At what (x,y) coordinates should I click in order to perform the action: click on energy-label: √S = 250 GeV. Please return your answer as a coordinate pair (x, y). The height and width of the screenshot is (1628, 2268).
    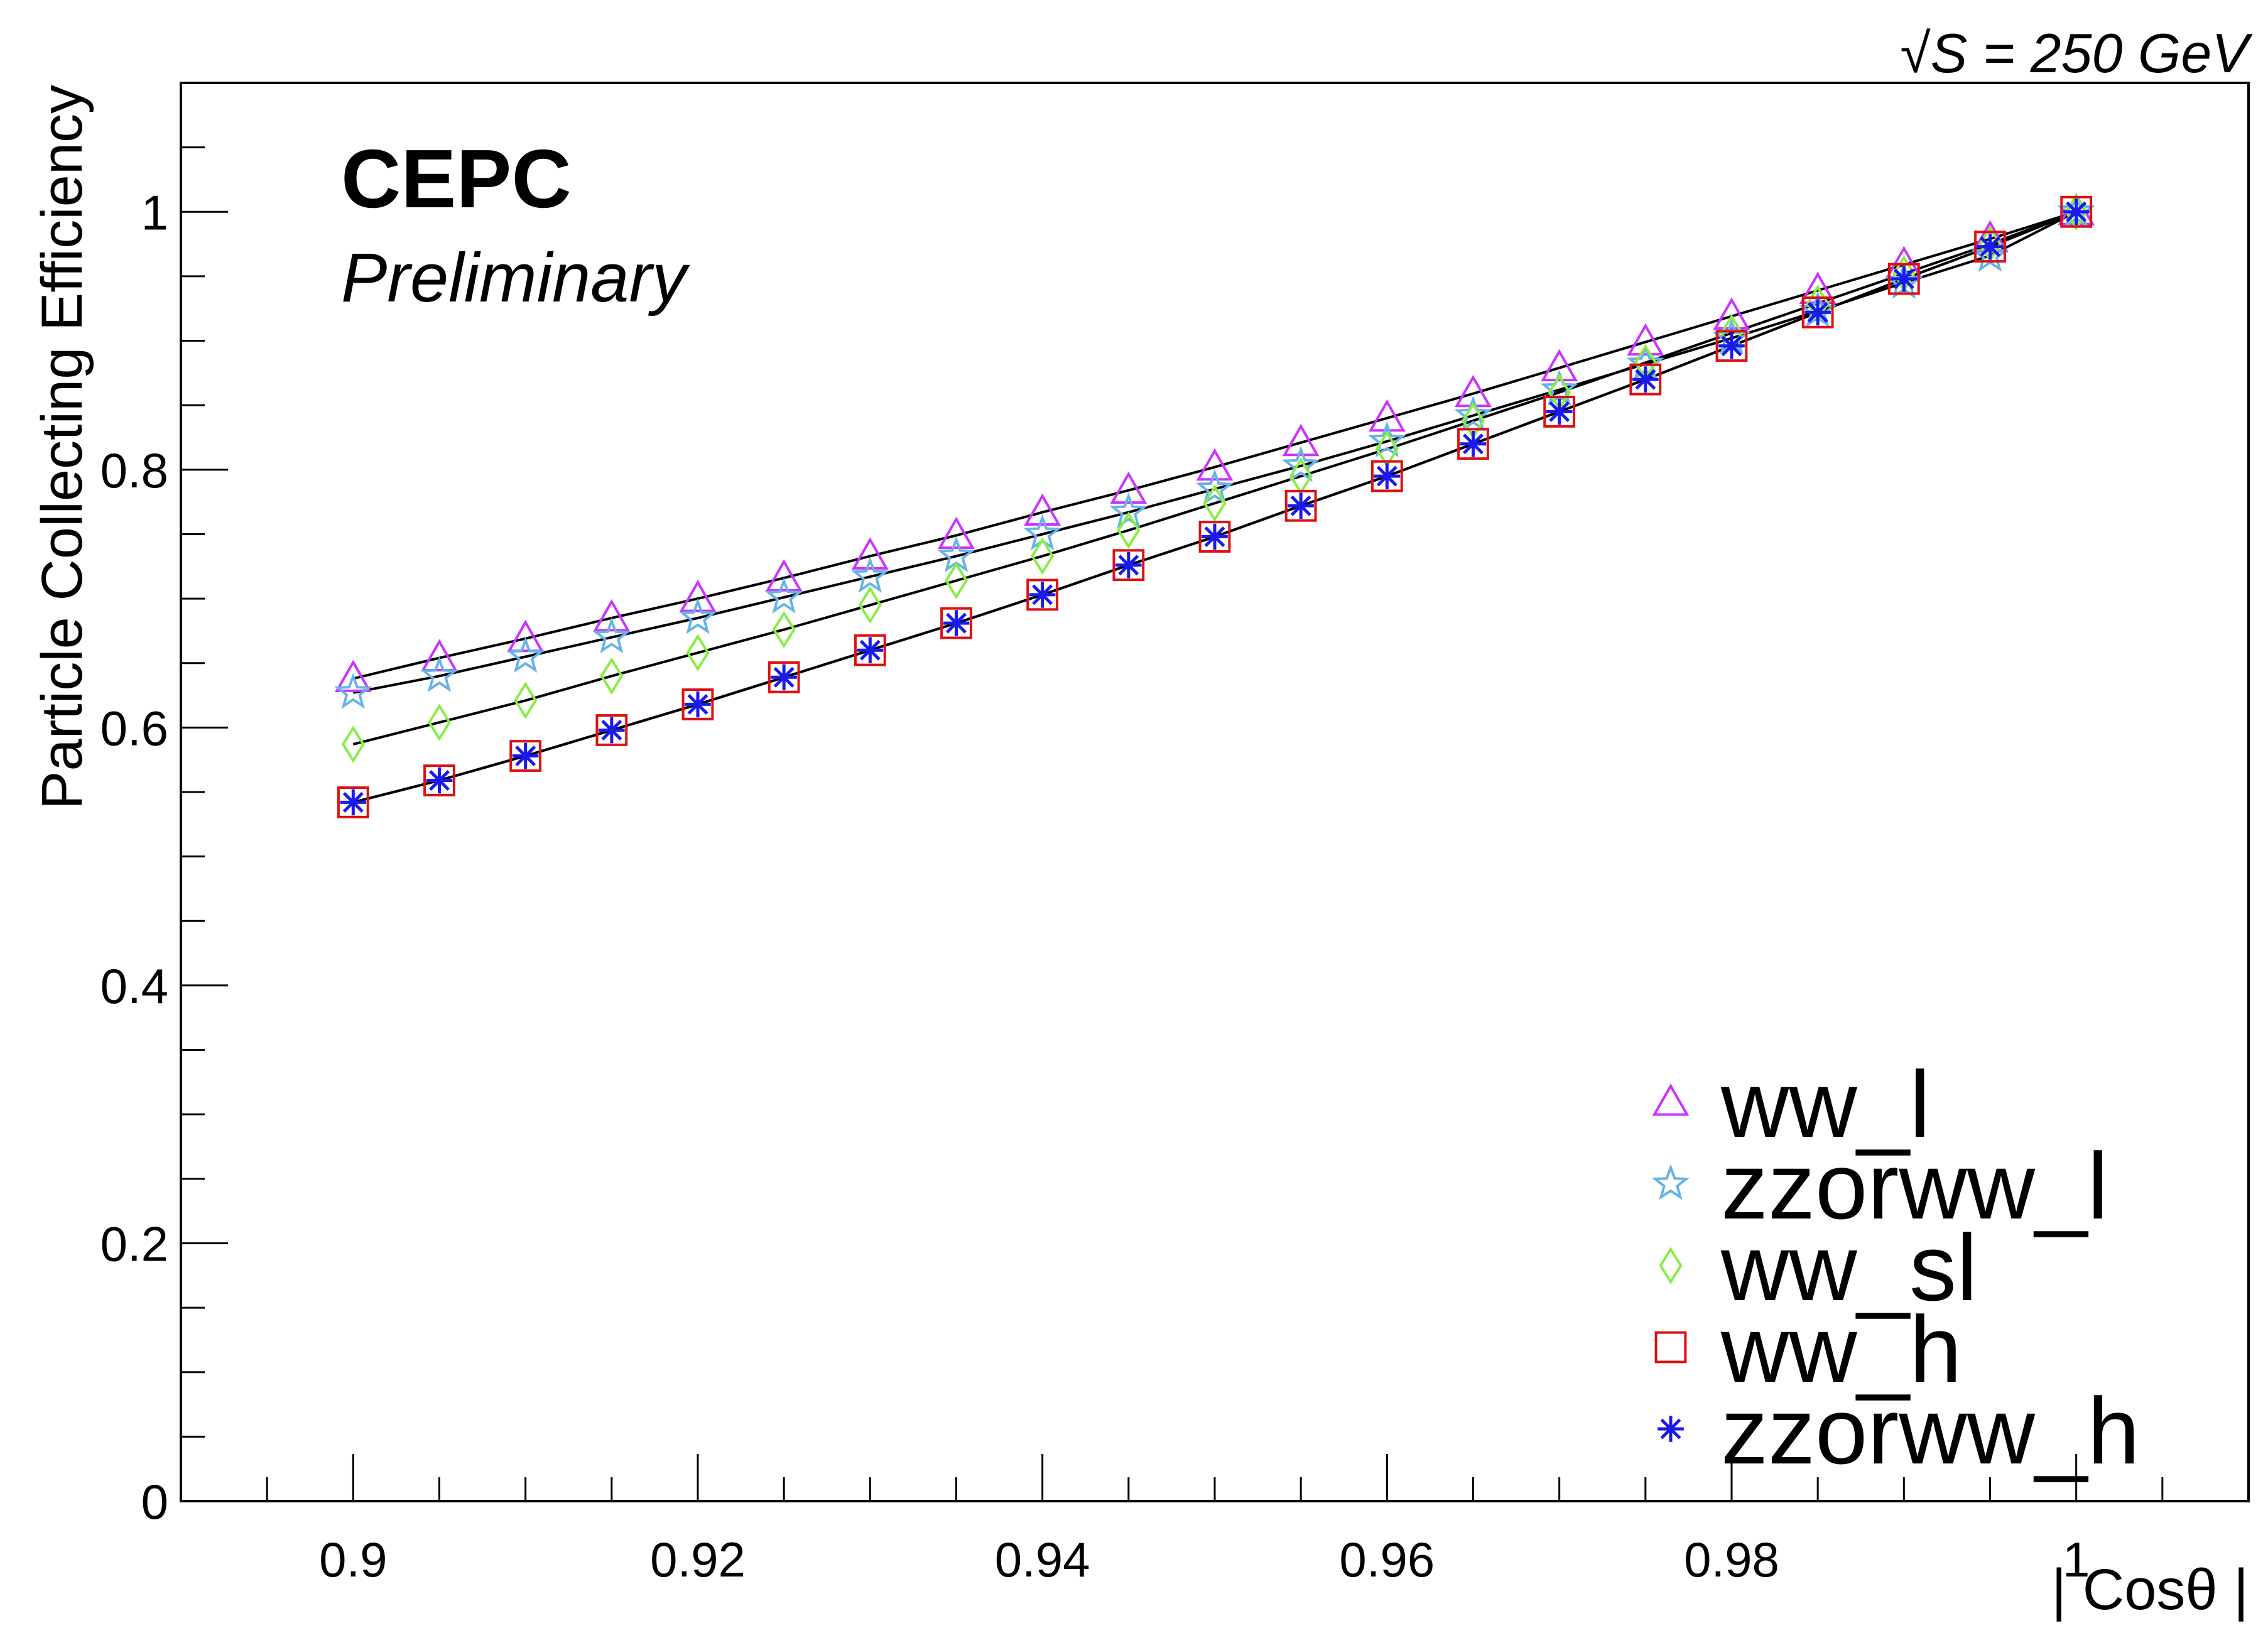
    Looking at the image, I should click on (2077, 53).